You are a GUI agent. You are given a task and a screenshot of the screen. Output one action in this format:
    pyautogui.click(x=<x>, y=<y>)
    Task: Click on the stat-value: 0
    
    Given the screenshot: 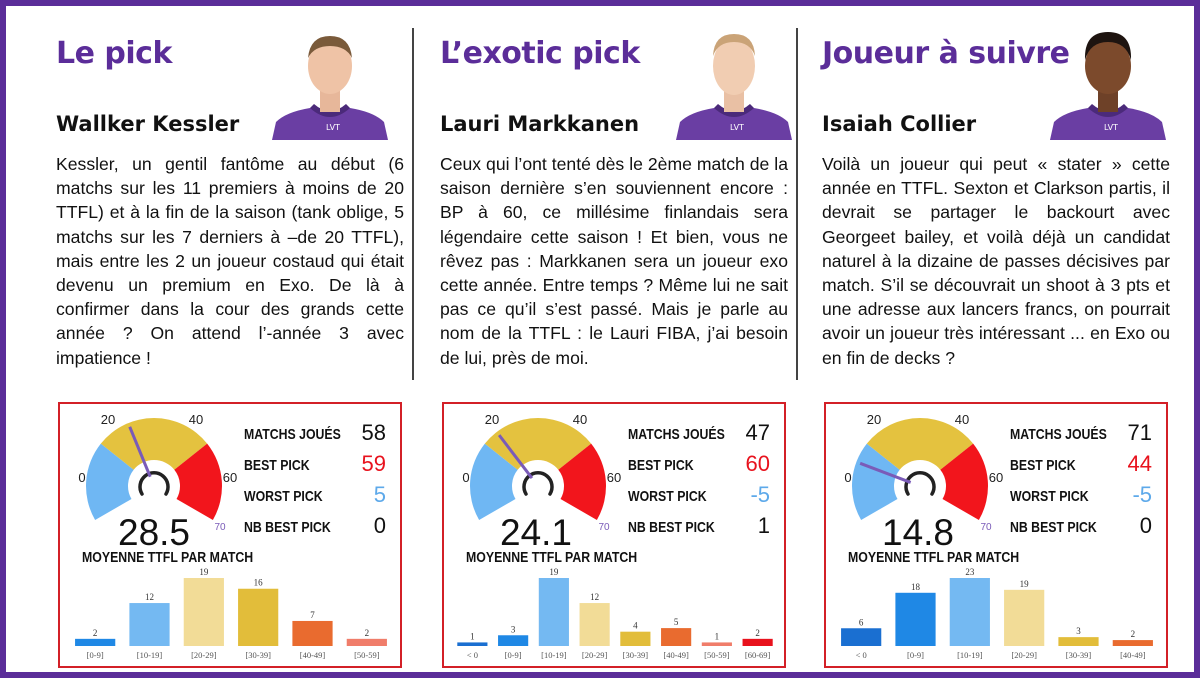 What is the action you would take?
    pyautogui.click(x=379, y=525)
    